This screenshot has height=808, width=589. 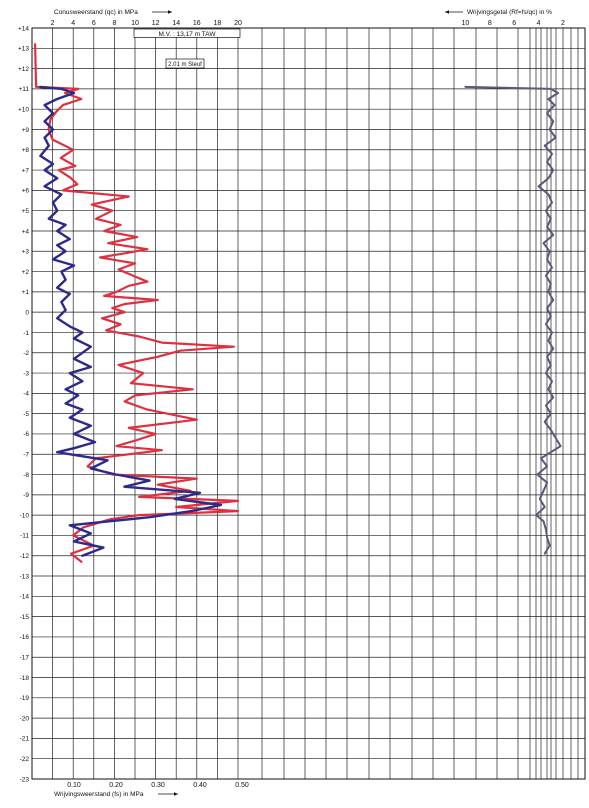 What do you see at coordinates (114, 23) in the screenshot?
I see `qc-tick-label: 8` at bounding box center [114, 23].